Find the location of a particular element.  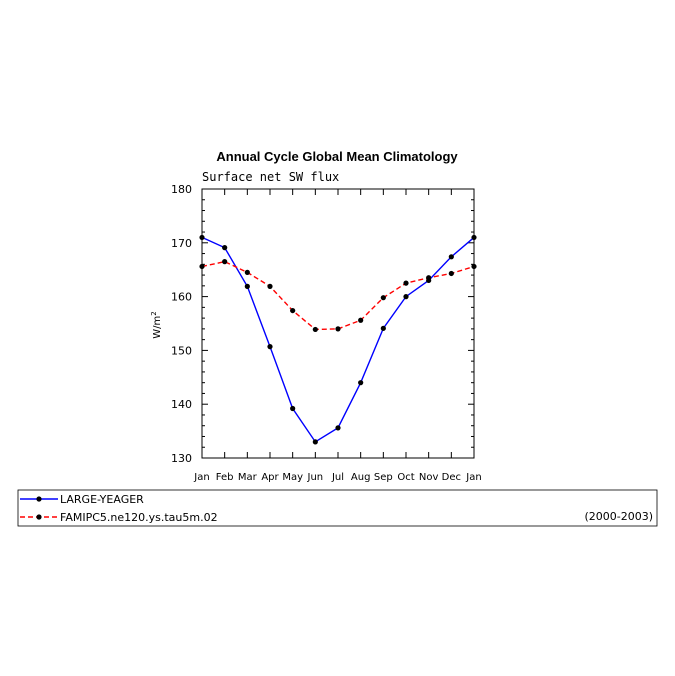

x-tick-label: Sep is located at coordinates (383, 477).